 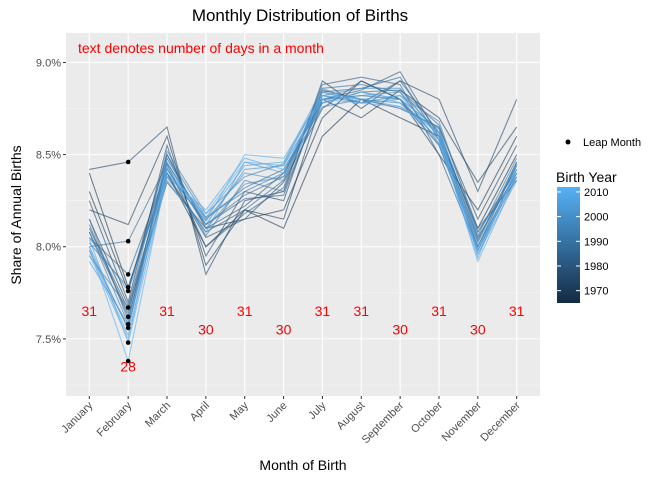 What do you see at coordinates (51, 201) in the screenshot?
I see `y-axis: 7.5% 8.0% 8.5% 9.0%` at bounding box center [51, 201].